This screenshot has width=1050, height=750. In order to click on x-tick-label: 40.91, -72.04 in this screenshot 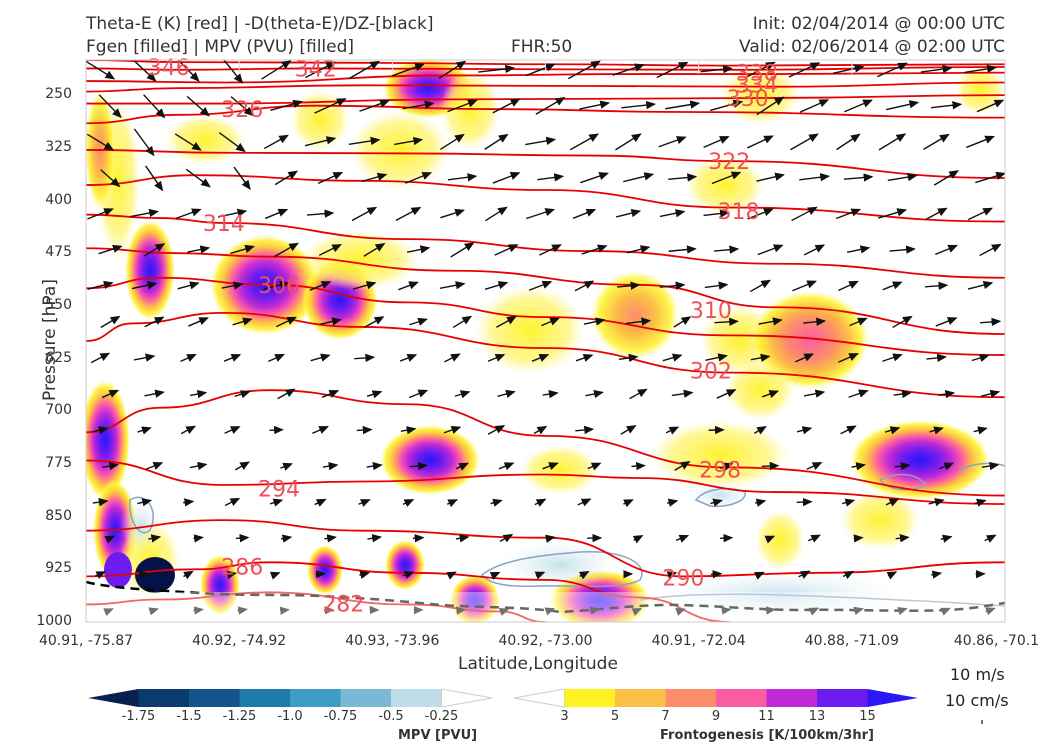, I will do `click(698, 641)`.